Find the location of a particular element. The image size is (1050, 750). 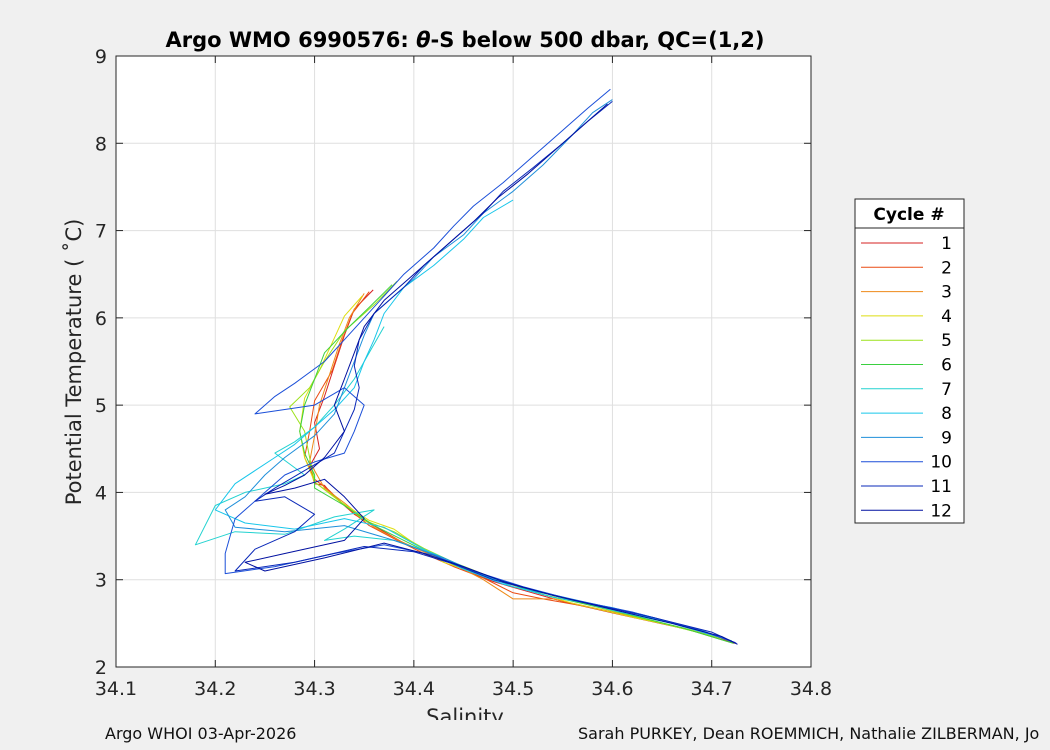

y-tick-label: 5 is located at coordinates (101, 406).